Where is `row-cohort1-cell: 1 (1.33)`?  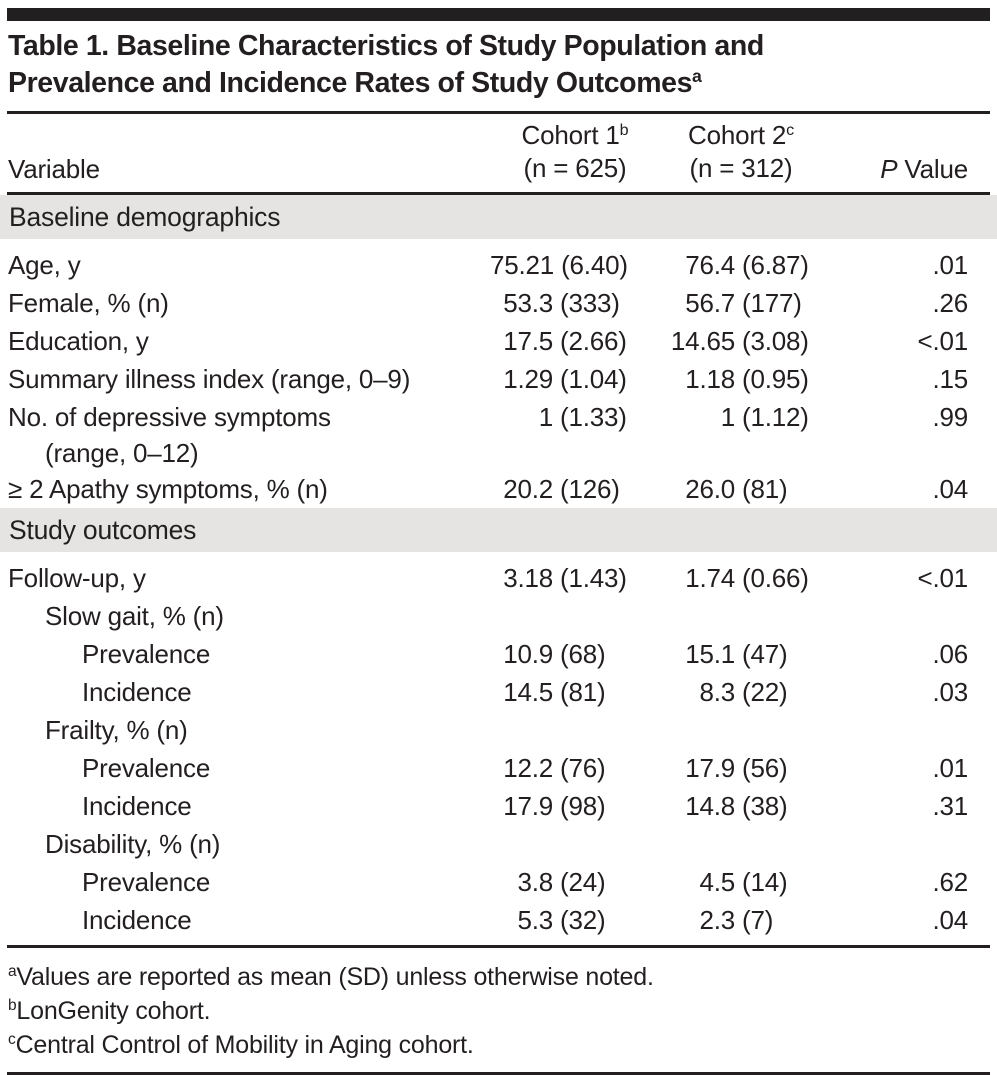 row-cohort1-cell: 1 (1.33) is located at coordinates (575, 417).